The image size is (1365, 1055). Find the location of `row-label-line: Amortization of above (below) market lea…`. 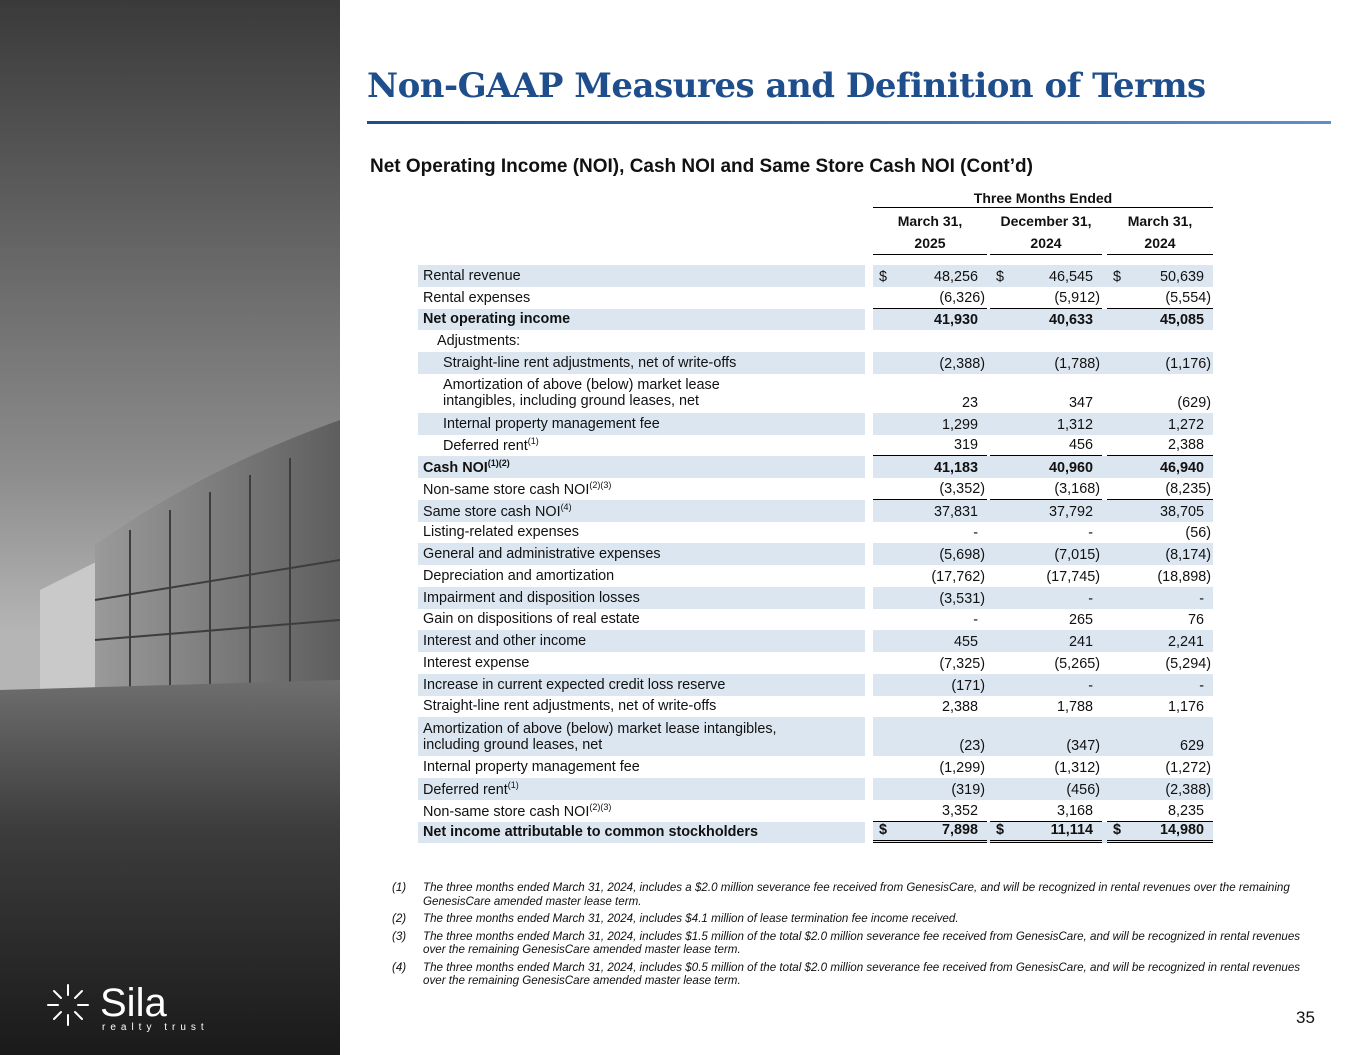

row-label-line: Amortization of above (below) market lea… is located at coordinates (581, 385).